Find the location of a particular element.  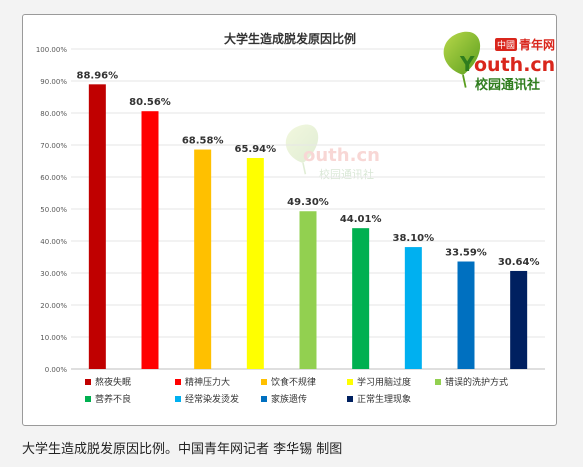

y-tick-label: 100.00% is located at coordinates (51, 50).